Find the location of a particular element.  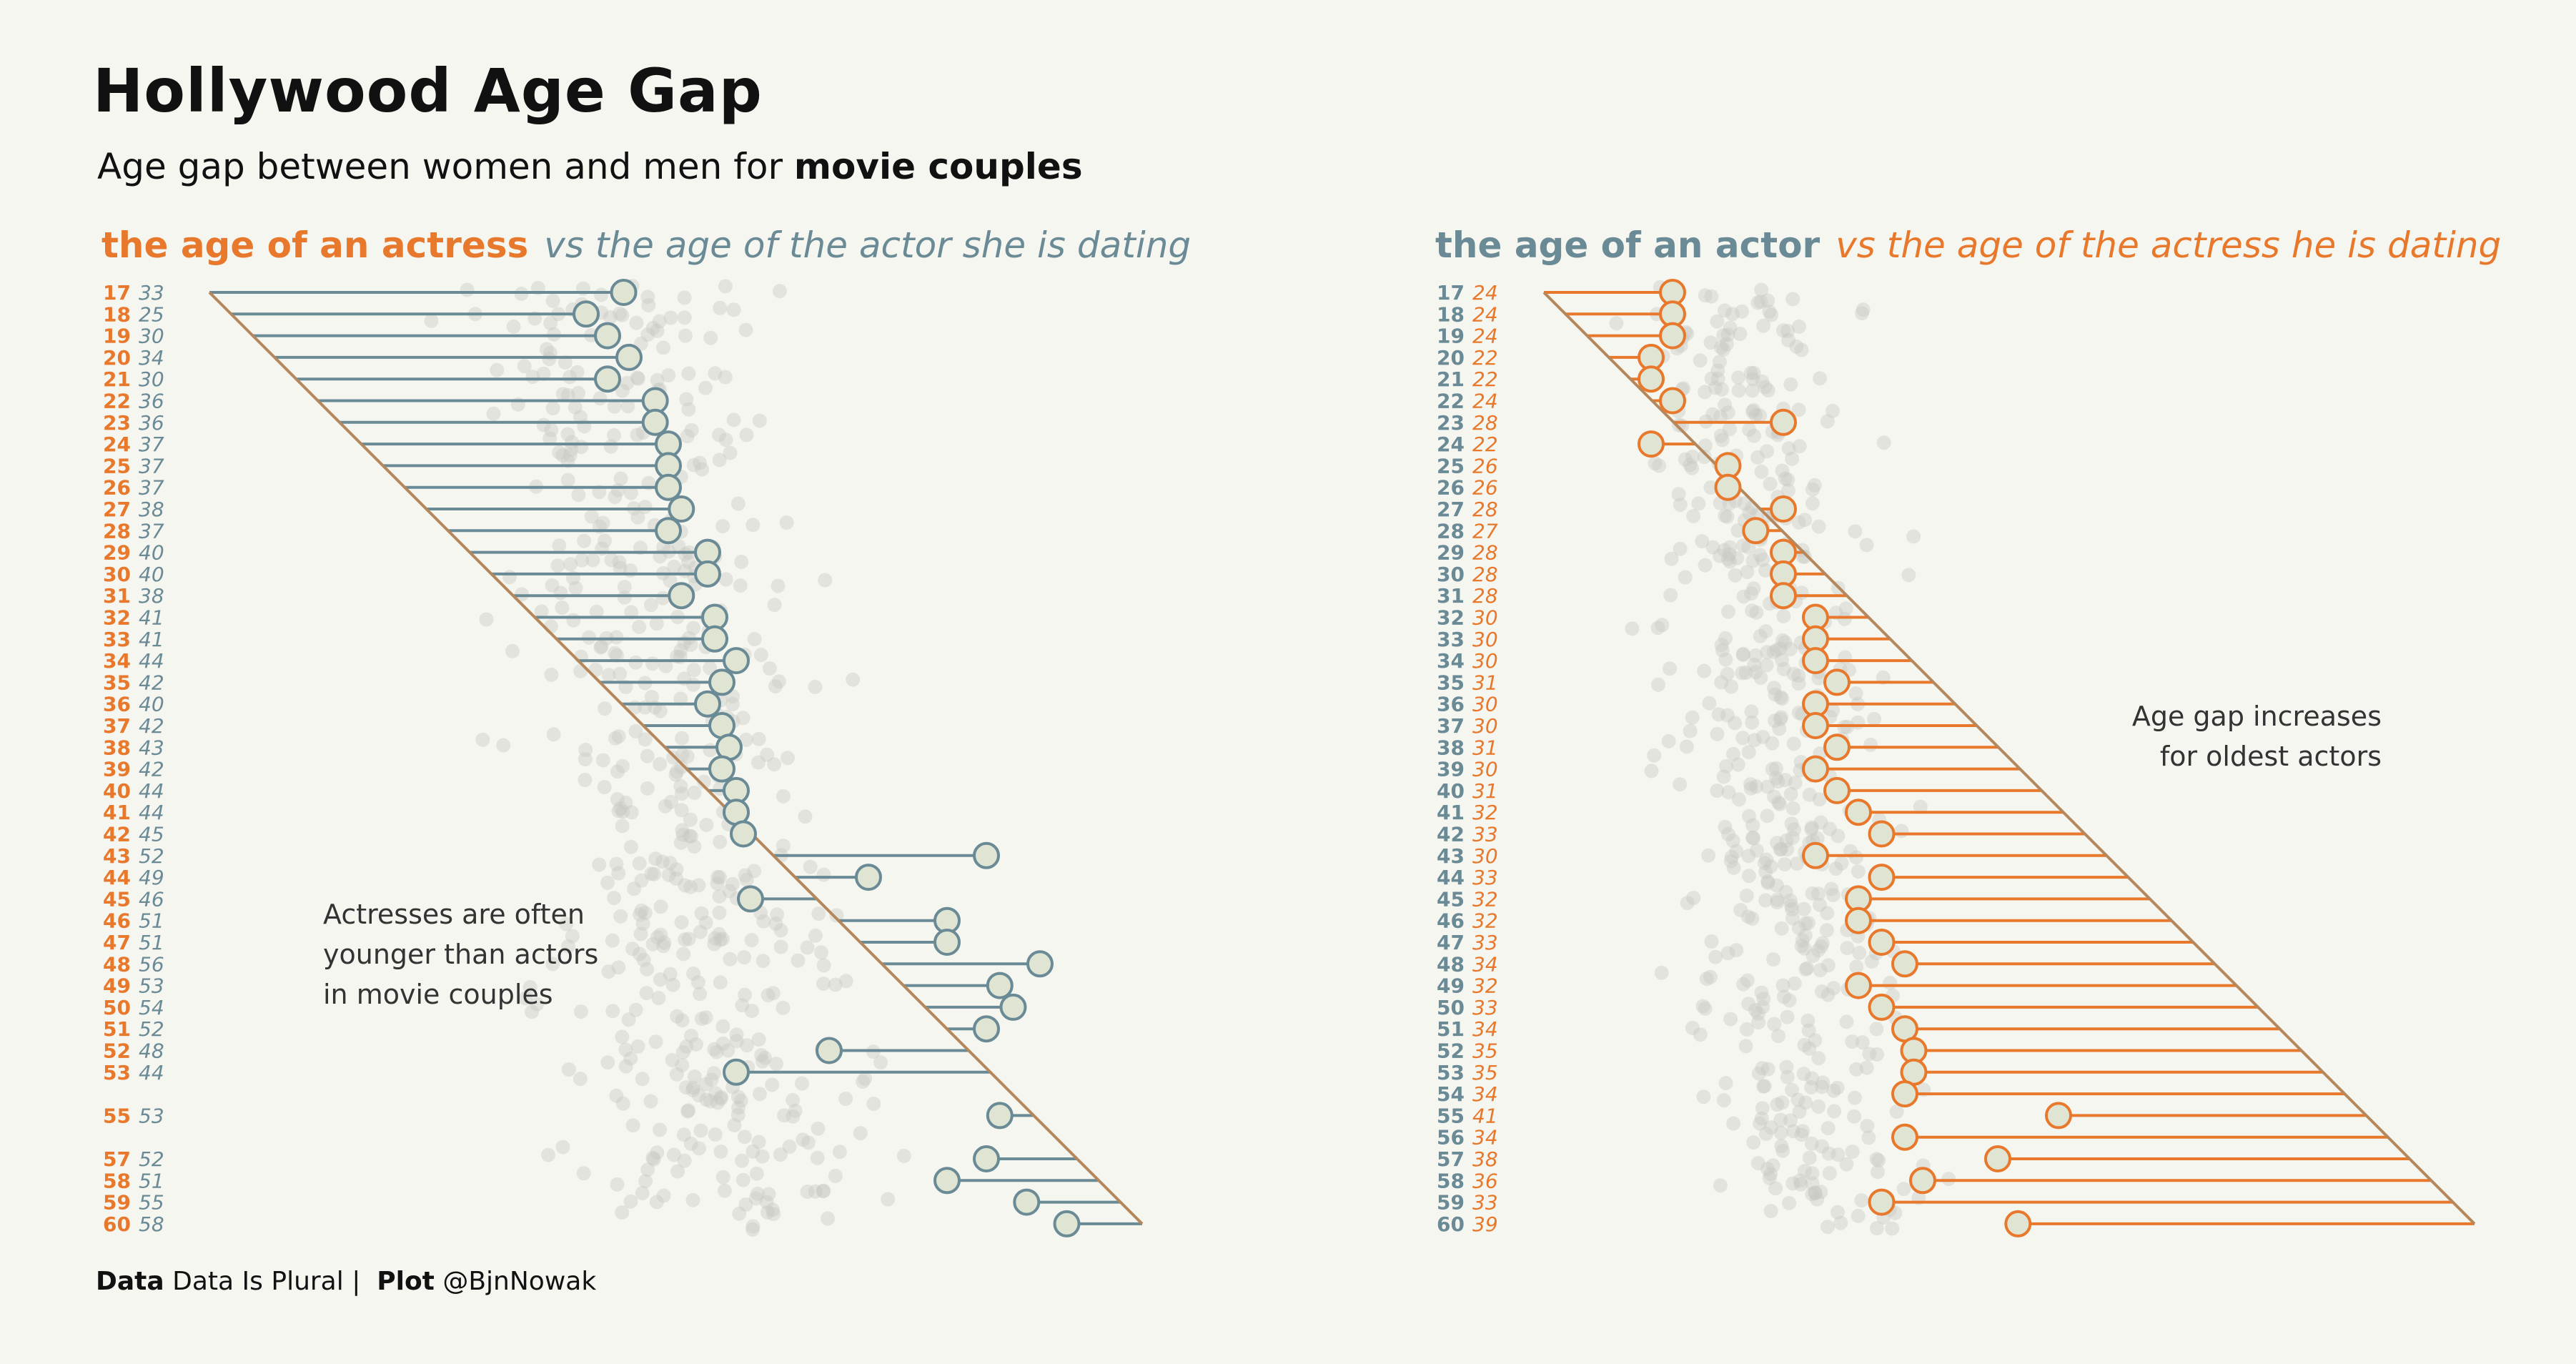

partner-age-label: 32 is located at coordinates (1485, 899).